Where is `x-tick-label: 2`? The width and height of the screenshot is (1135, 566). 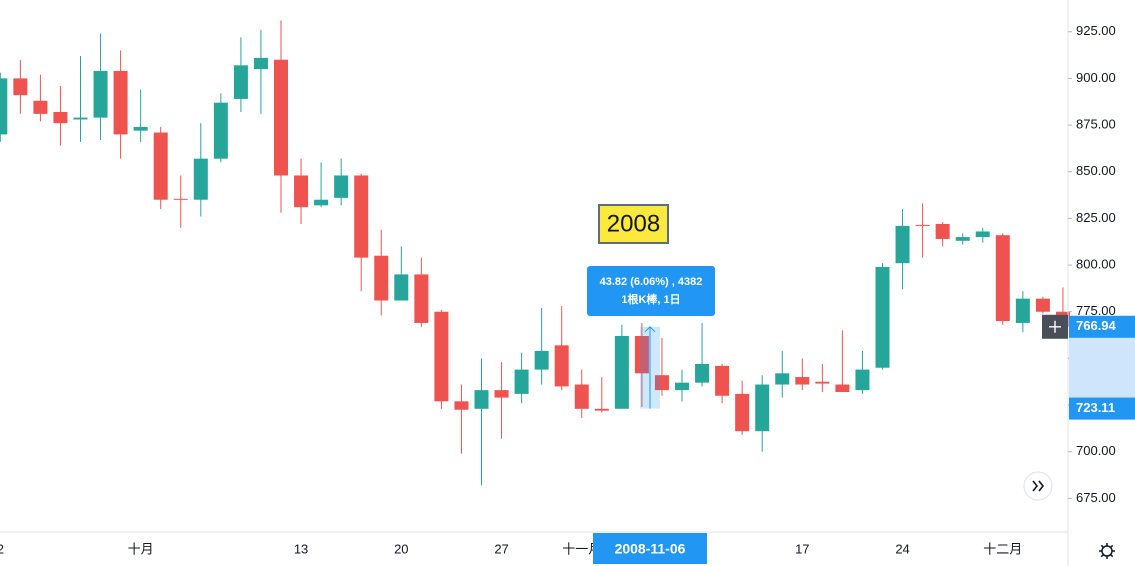 x-tick-label: 2 is located at coordinates (2, 548).